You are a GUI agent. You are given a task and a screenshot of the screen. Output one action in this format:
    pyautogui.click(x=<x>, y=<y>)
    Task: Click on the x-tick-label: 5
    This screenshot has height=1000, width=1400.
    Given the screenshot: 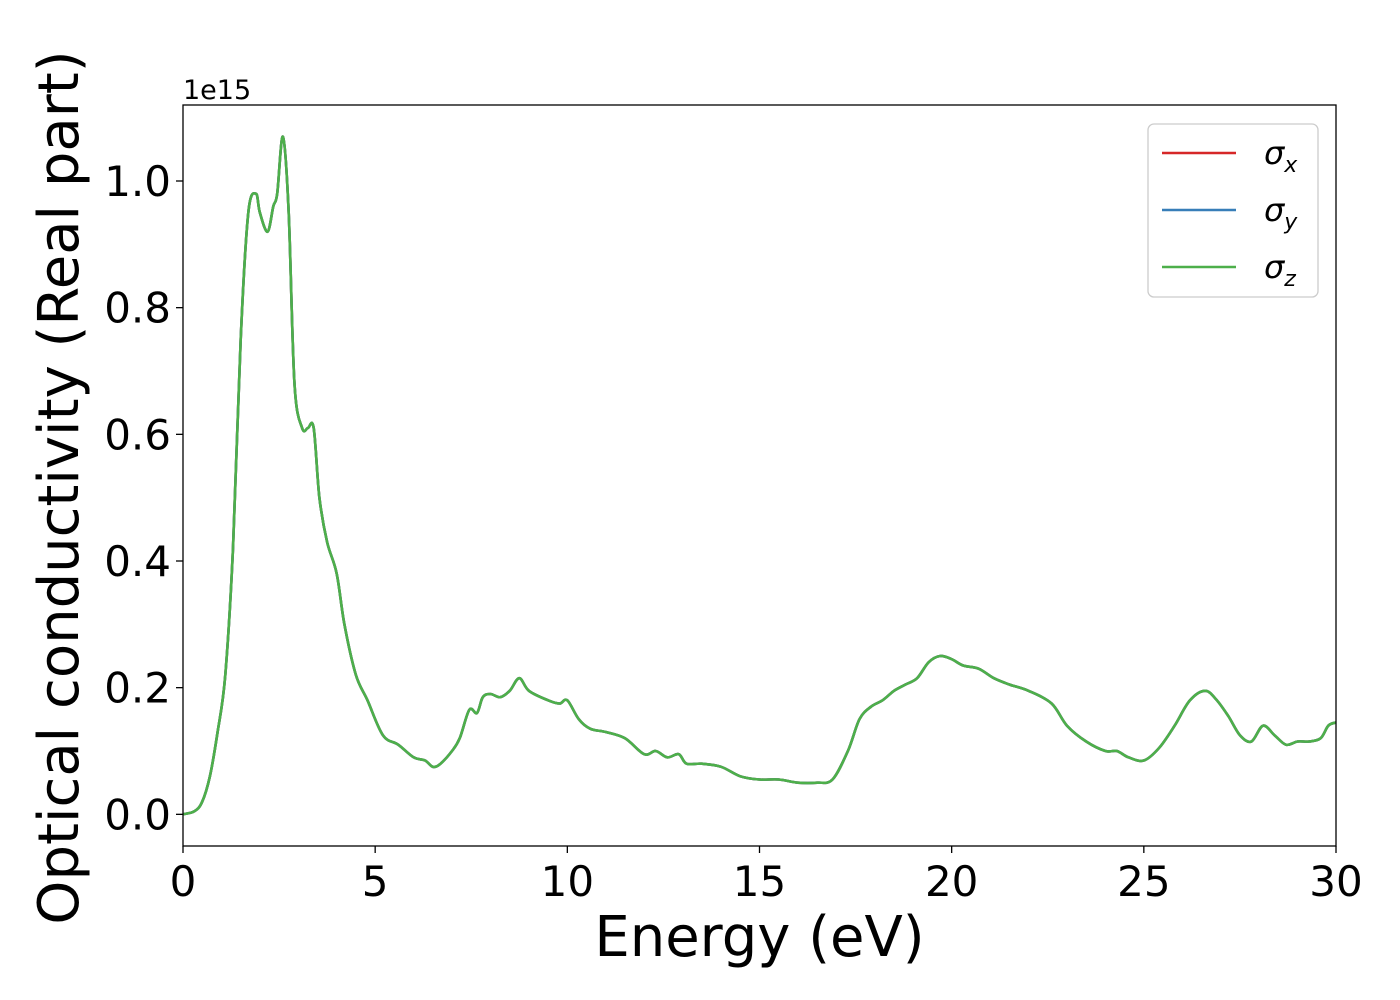 What is the action you would take?
    pyautogui.click(x=375, y=881)
    